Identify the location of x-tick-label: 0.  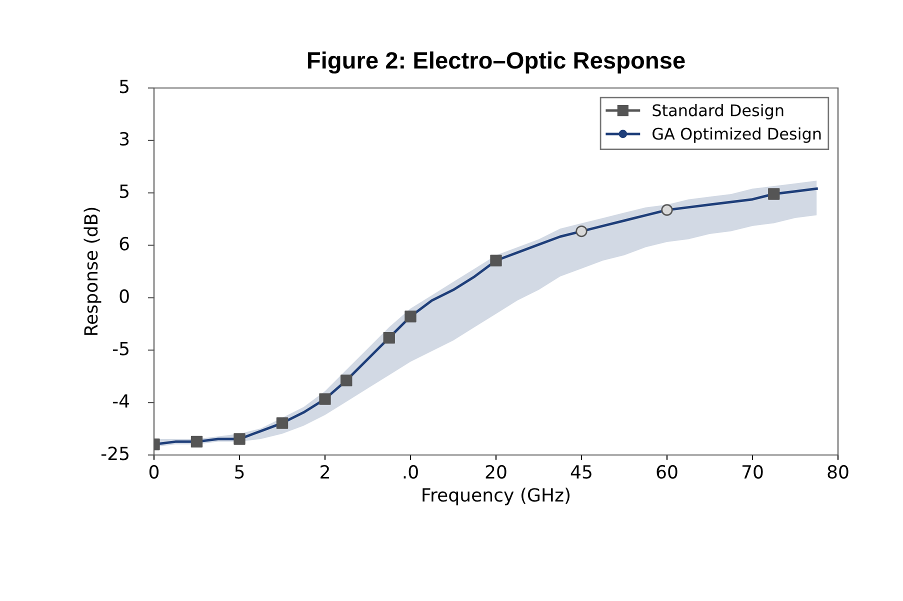
(154, 472).